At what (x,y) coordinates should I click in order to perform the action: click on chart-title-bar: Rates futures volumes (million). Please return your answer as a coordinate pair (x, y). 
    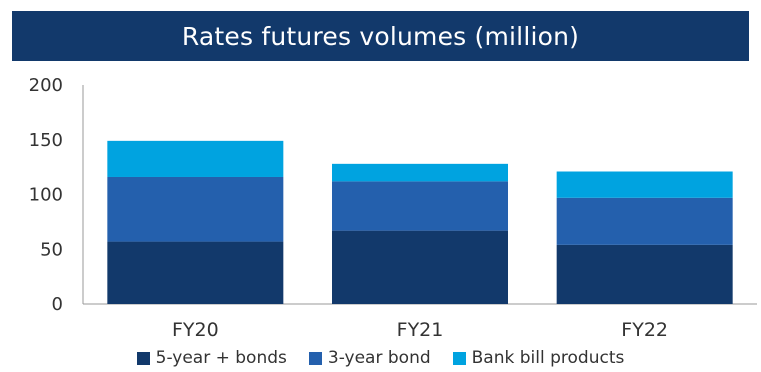
    Looking at the image, I should click on (380, 36).